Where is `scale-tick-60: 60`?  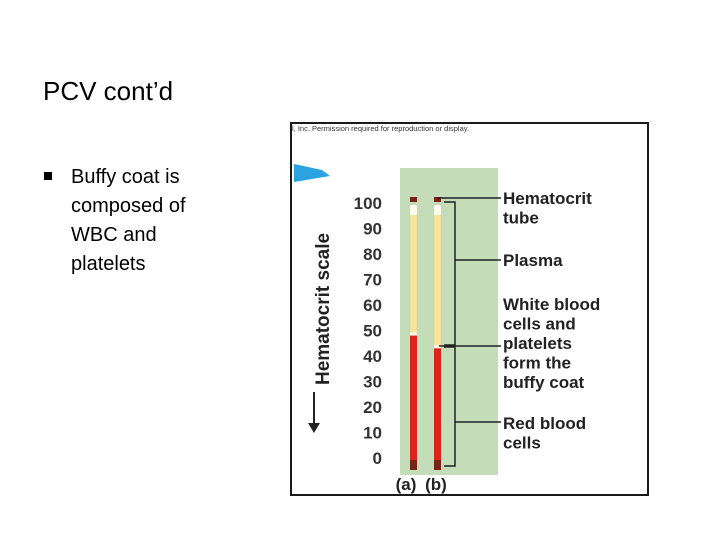 scale-tick-60: 60 is located at coordinates (372, 305).